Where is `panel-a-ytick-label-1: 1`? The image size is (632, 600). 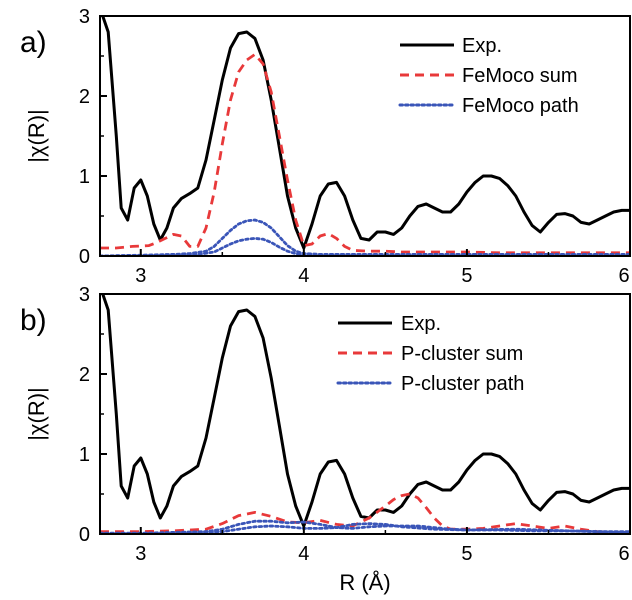 panel-a-ytick-label-1: 1 is located at coordinates (84, 177).